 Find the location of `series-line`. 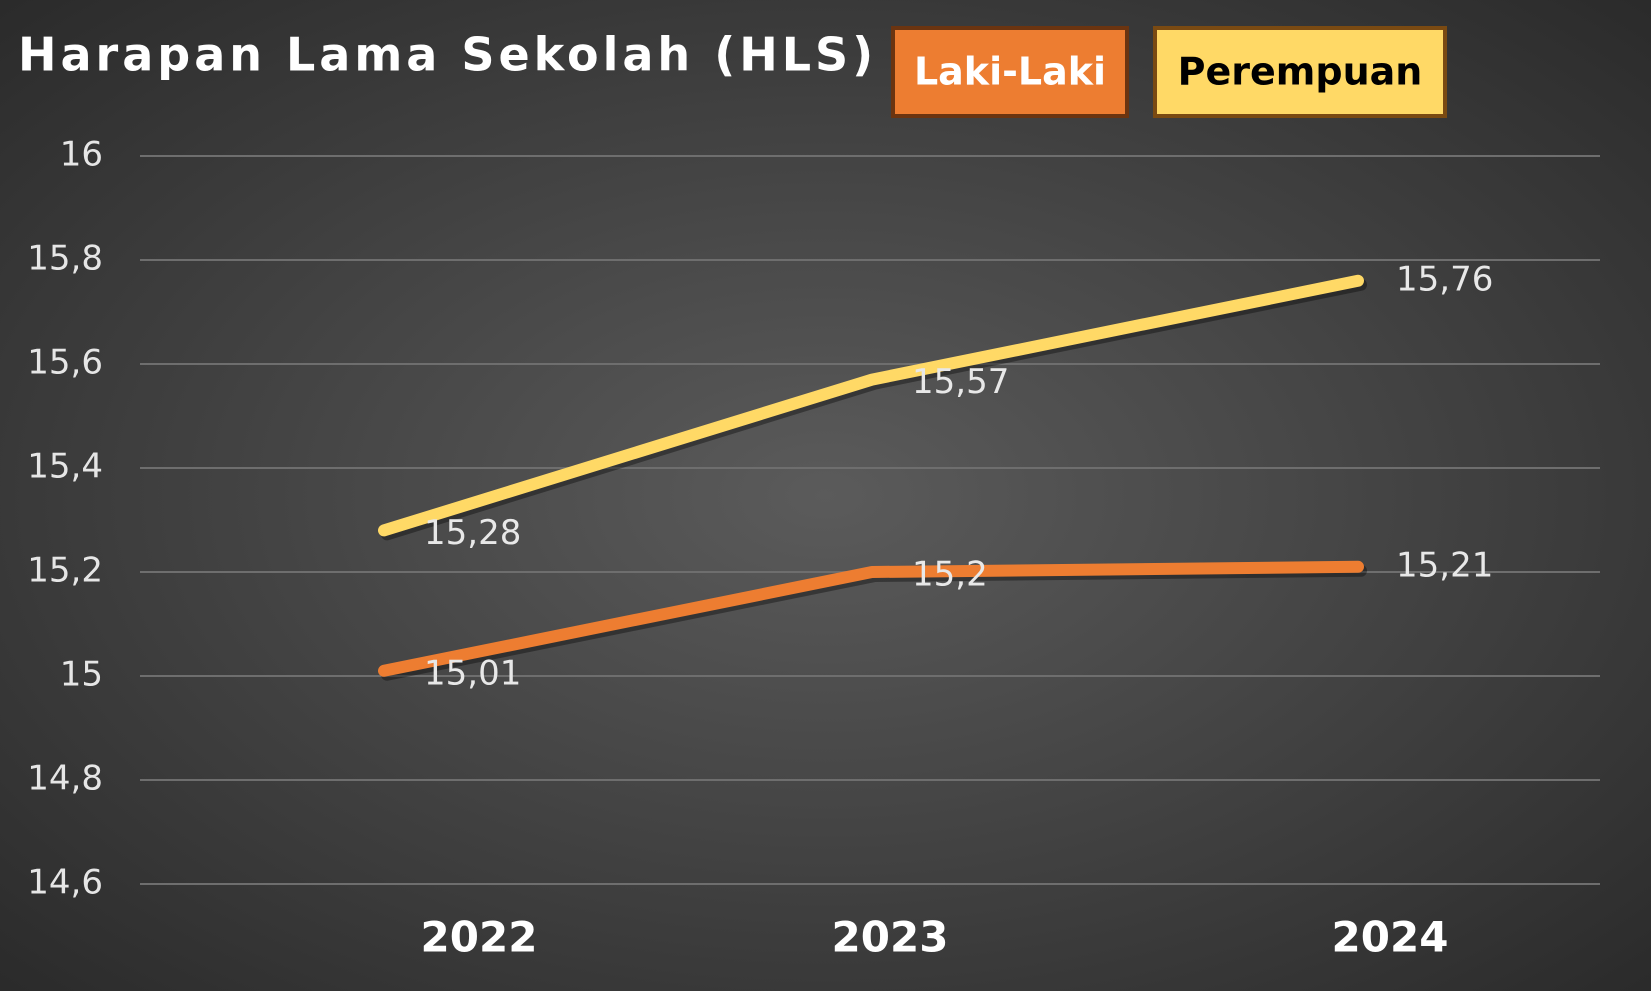

series-line is located at coordinates (871, 618).